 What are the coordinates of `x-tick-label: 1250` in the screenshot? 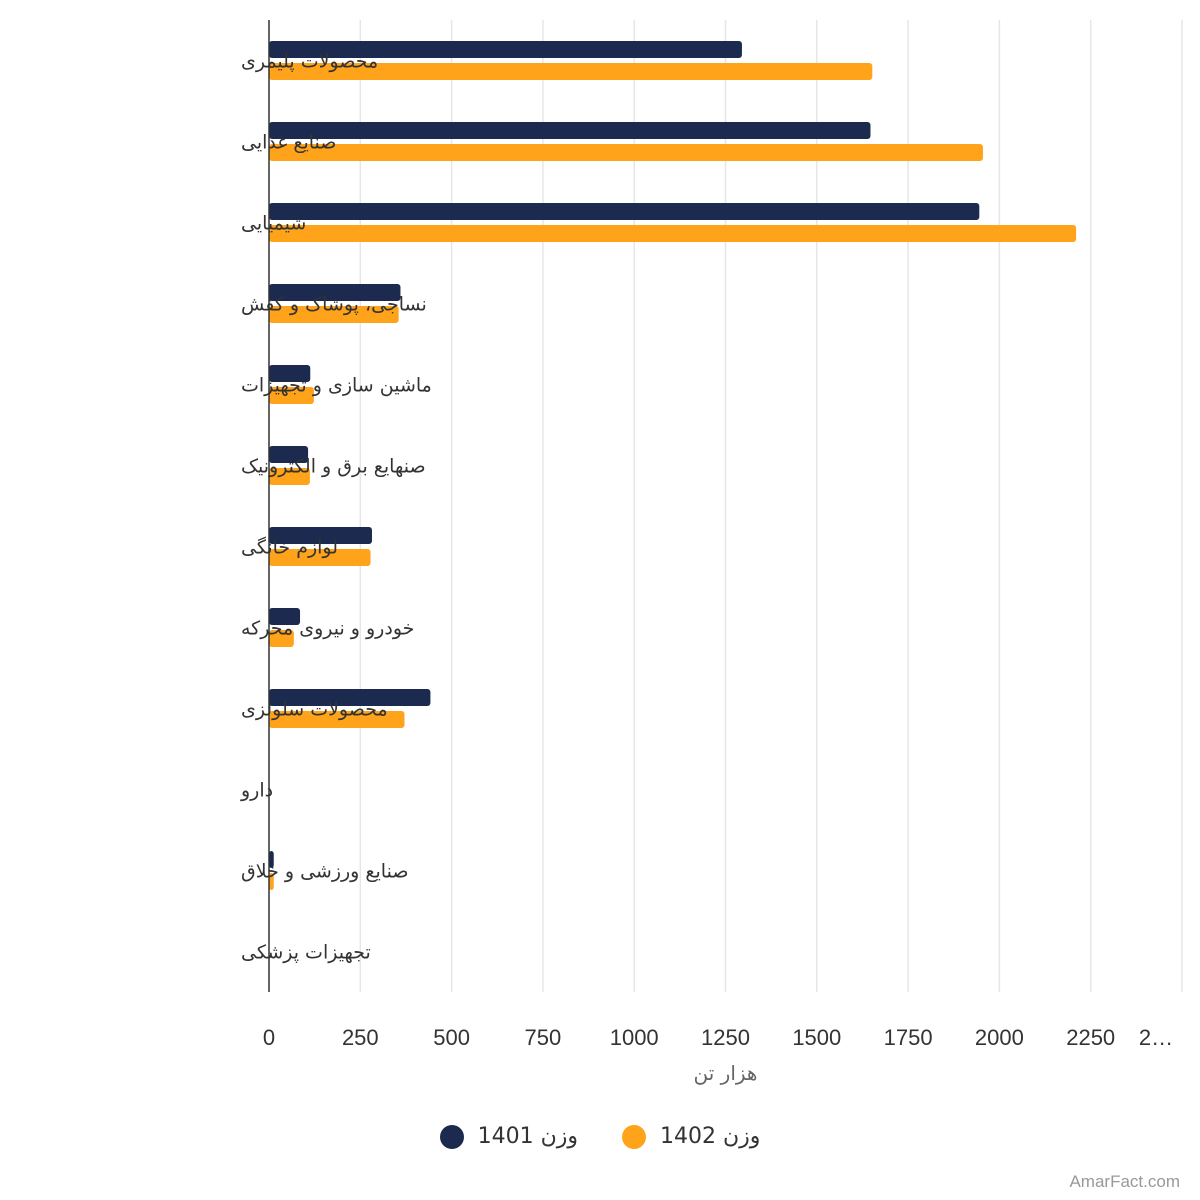 It's located at (725, 1037).